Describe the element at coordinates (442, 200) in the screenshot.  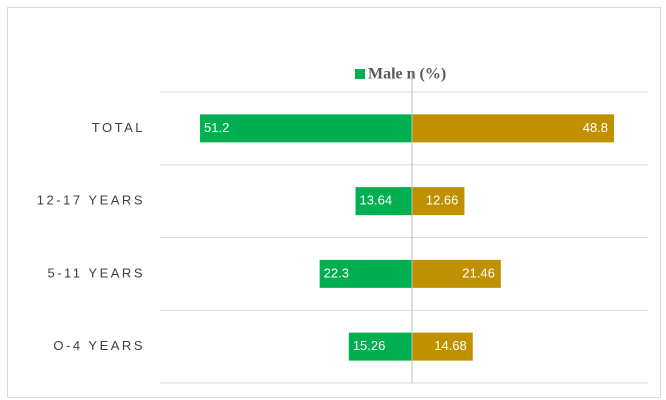
I see `value-label: 12.66` at that location.